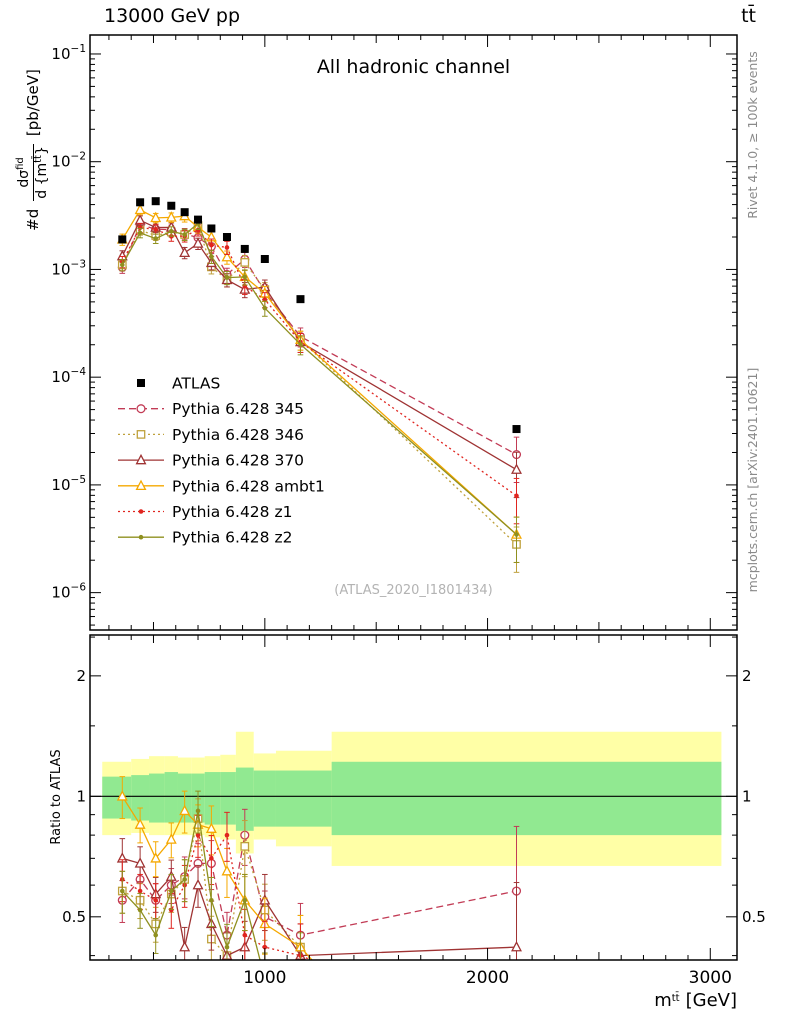 This screenshot has width=786, height=1024. Describe the element at coordinates (710, 978) in the screenshot. I see `svg-text: 3000` at that location.